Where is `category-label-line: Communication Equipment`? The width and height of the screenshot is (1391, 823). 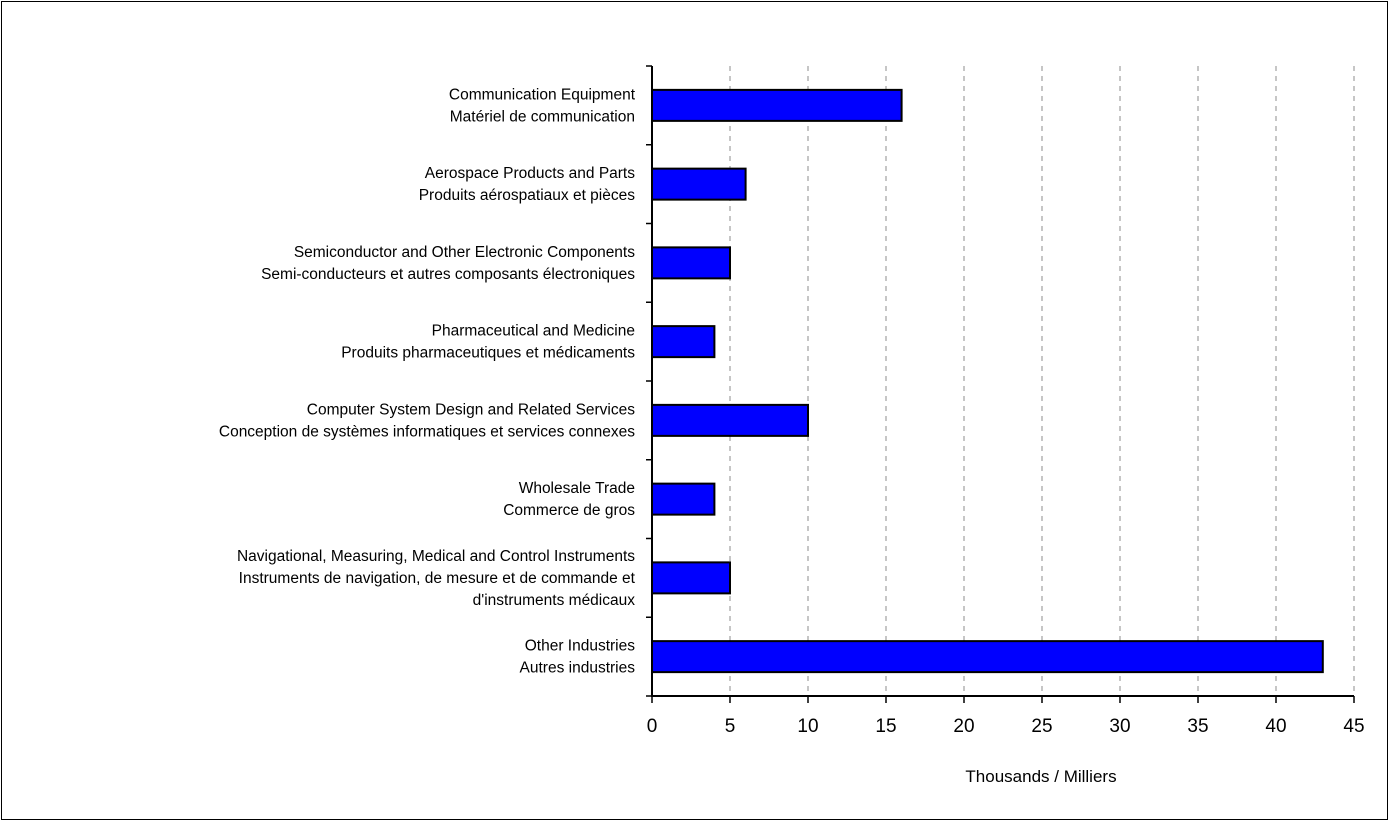 category-label-line: Communication Equipment is located at coordinates (542, 94).